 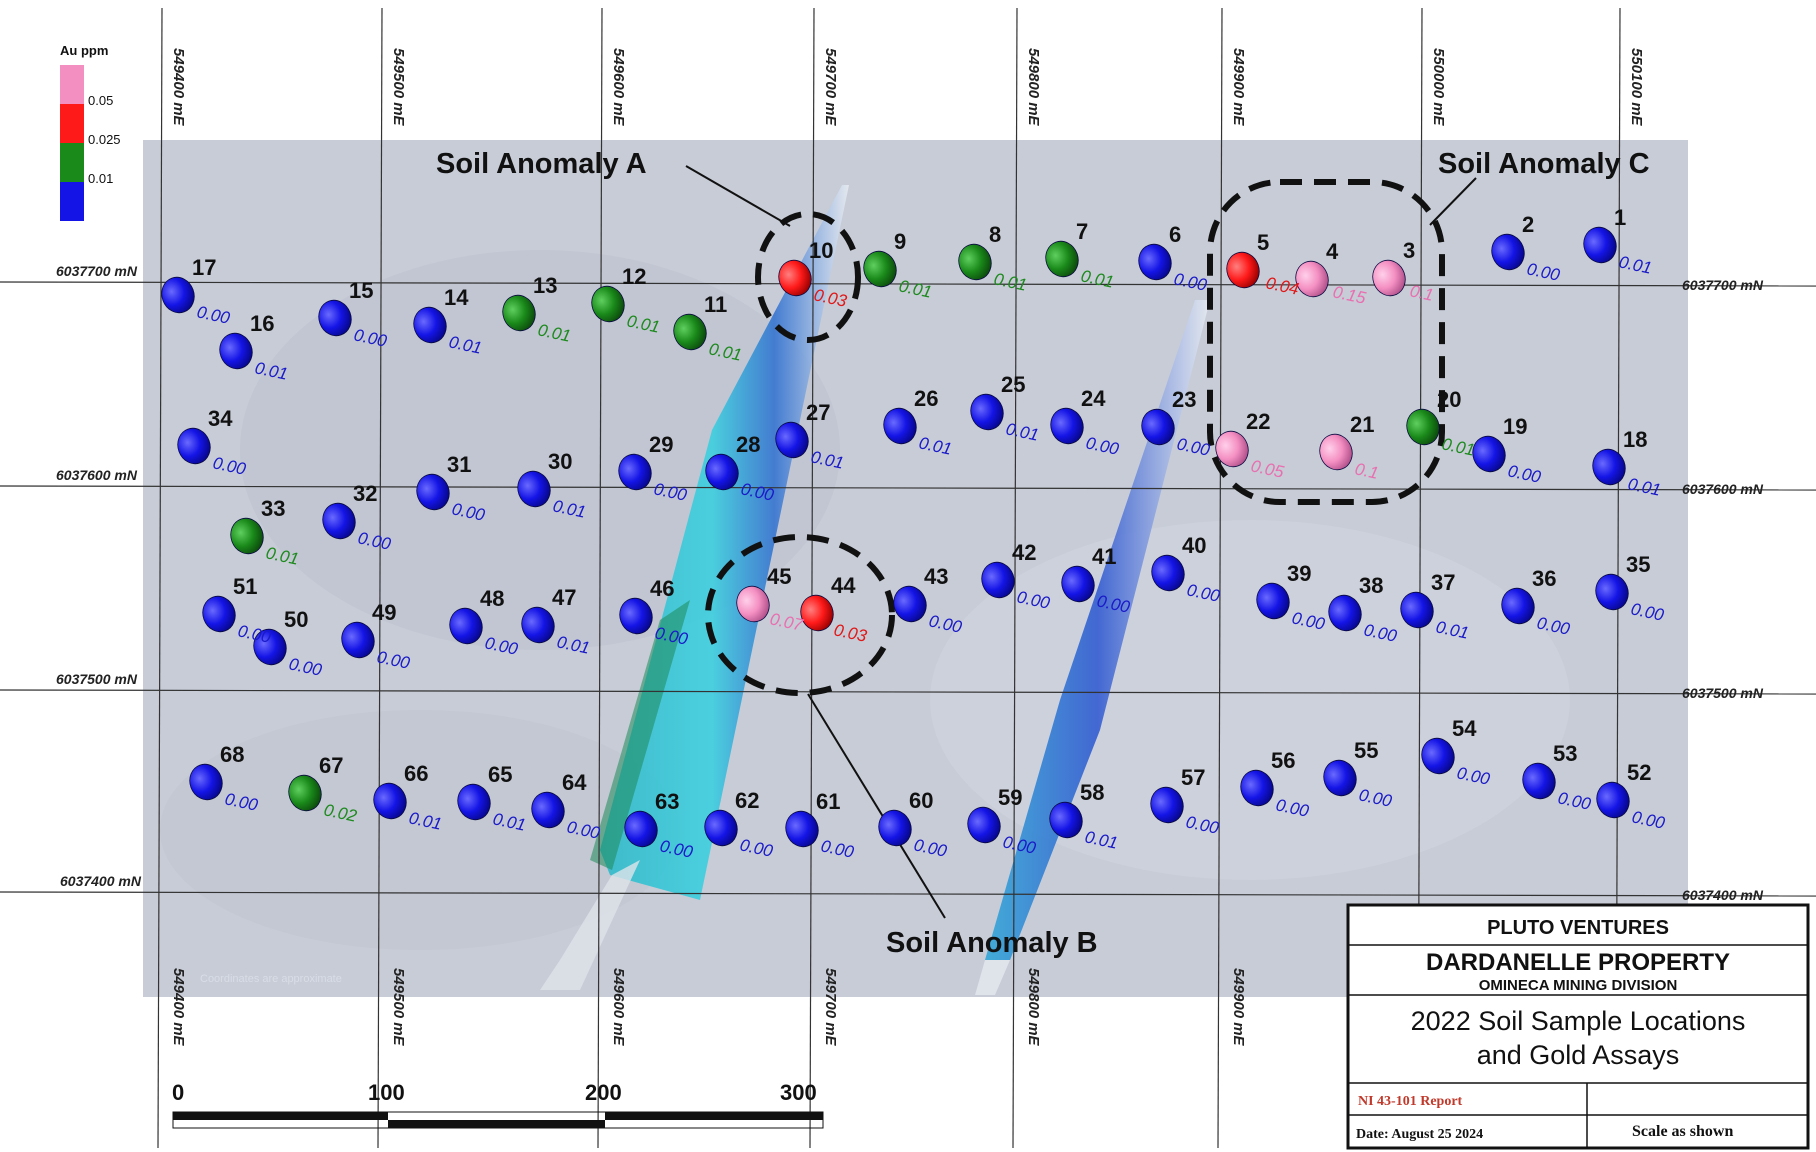 What do you see at coordinates (1275, 784) in the screenshot?
I see `sample-point: 560.00` at bounding box center [1275, 784].